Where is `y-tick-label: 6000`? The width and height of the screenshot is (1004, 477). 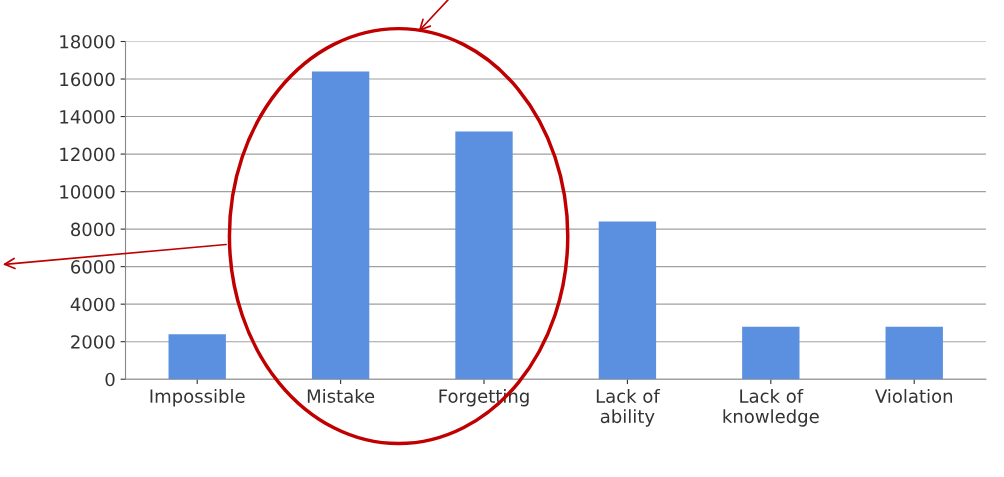
y-tick-label: 6000 is located at coordinates (93, 267).